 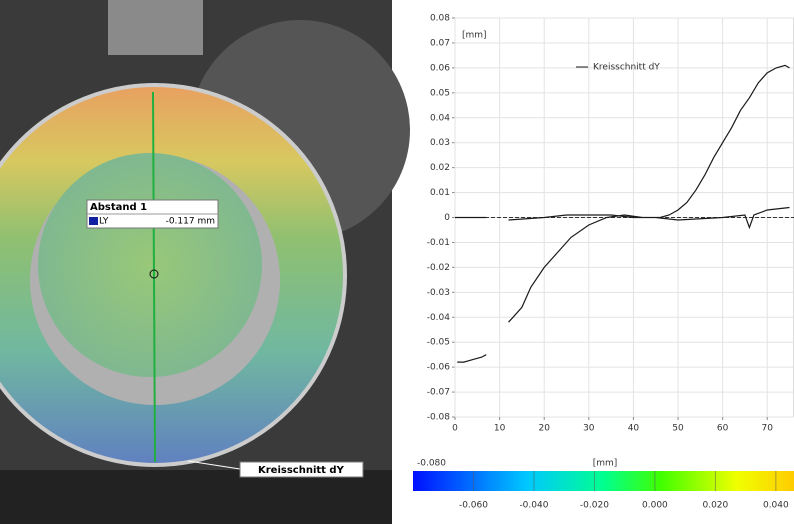 I want to click on colorbar-tick-label: -0.060, so click(x=473, y=506).